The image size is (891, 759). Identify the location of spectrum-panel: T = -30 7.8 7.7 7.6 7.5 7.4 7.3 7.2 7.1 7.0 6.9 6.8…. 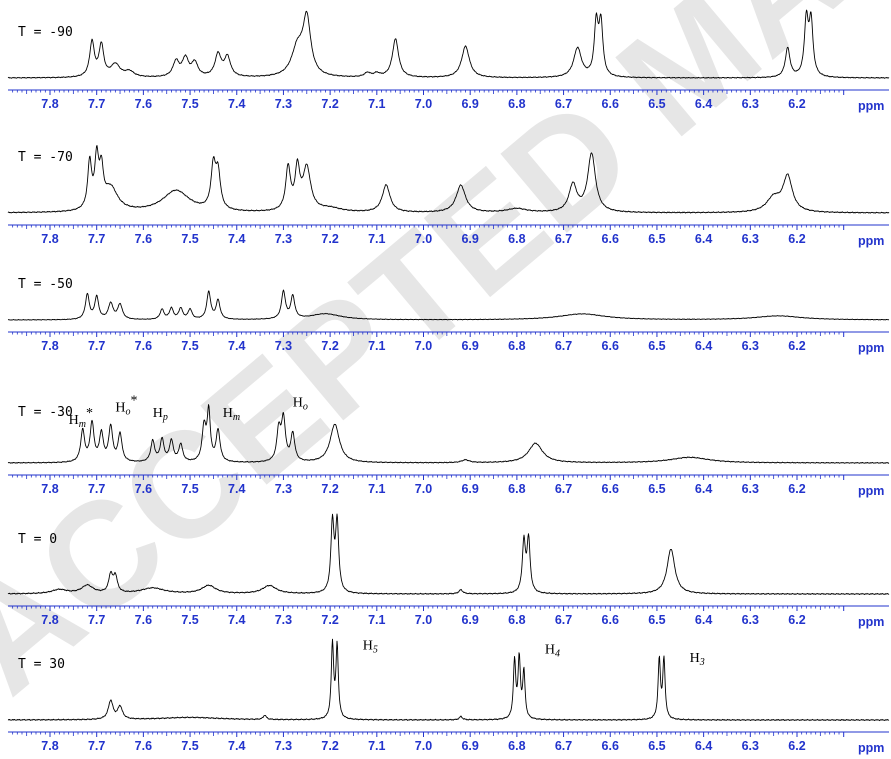
(448, 451).